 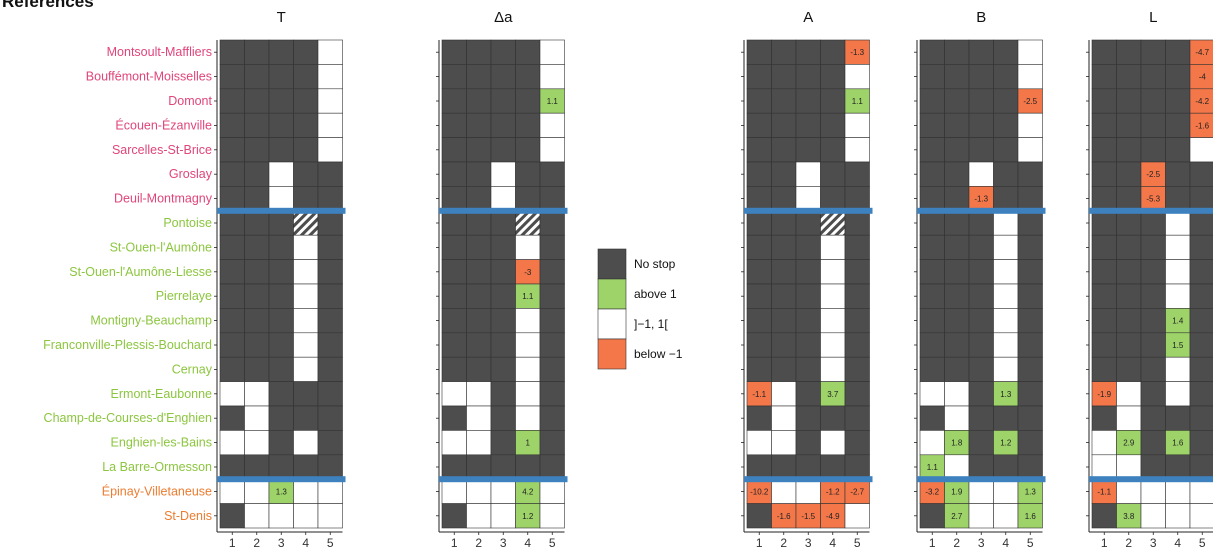 I want to click on station-label: Montigny-Beauchamp, so click(x=151, y=321).